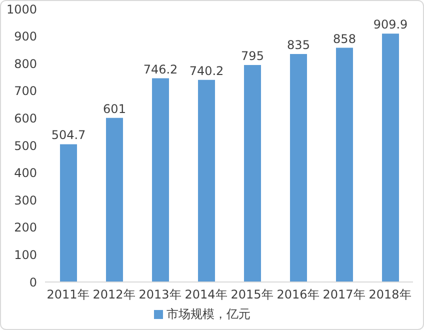  I want to click on y-tick-label: 800, so click(25, 63).